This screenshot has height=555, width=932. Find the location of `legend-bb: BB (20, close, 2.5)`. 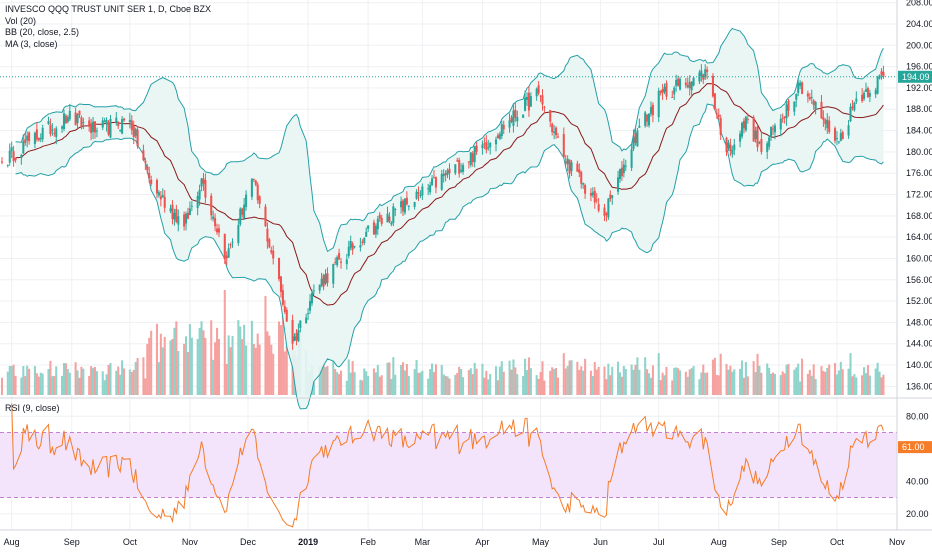

legend-bb: BB (20, close, 2.5) is located at coordinates (42, 32).